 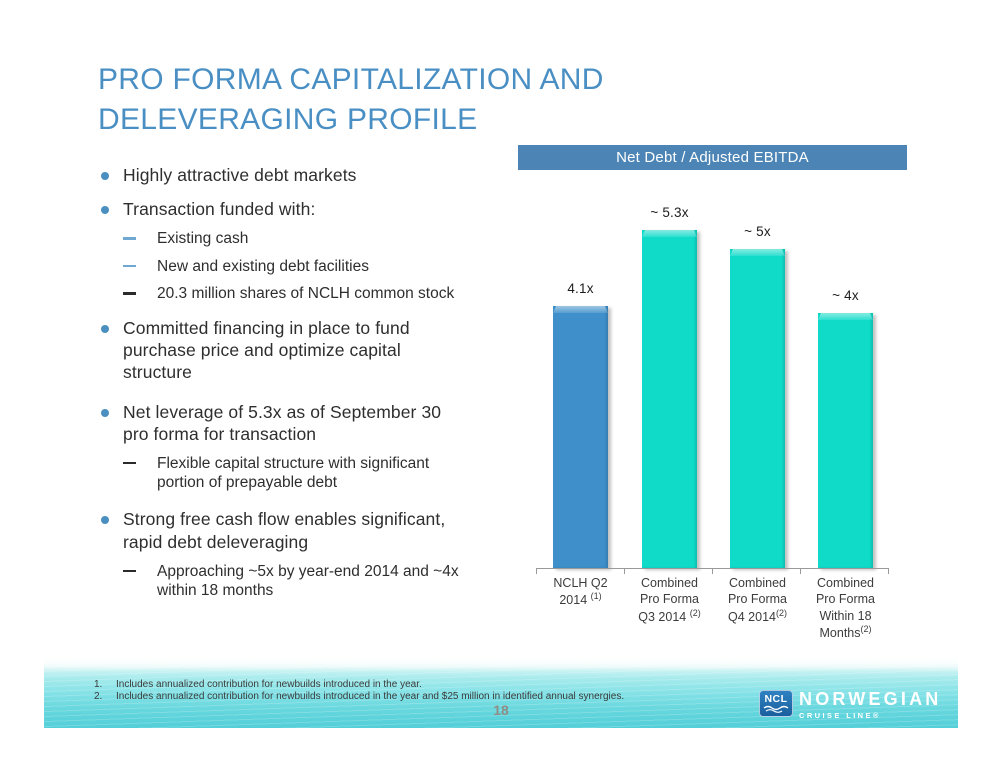 What do you see at coordinates (669, 212) in the screenshot?
I see `bar-value-label: ~ 5.3x` at bounding box center [669, 212].